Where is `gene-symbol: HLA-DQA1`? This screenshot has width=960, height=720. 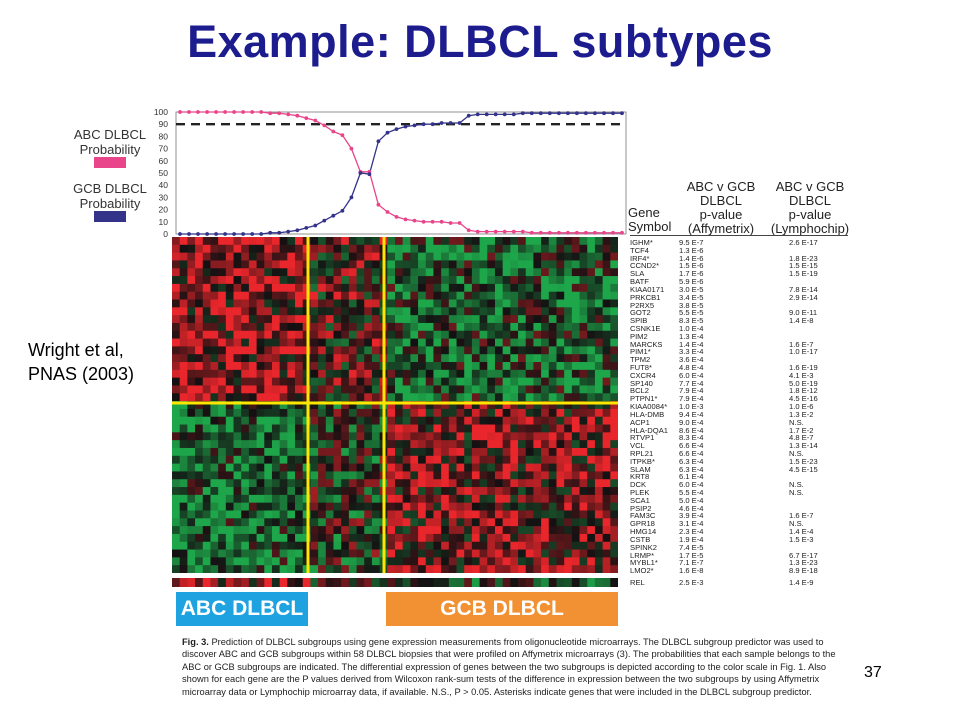 gene-symbol: HLA-DQA1 is located at coordinates (649, 430).